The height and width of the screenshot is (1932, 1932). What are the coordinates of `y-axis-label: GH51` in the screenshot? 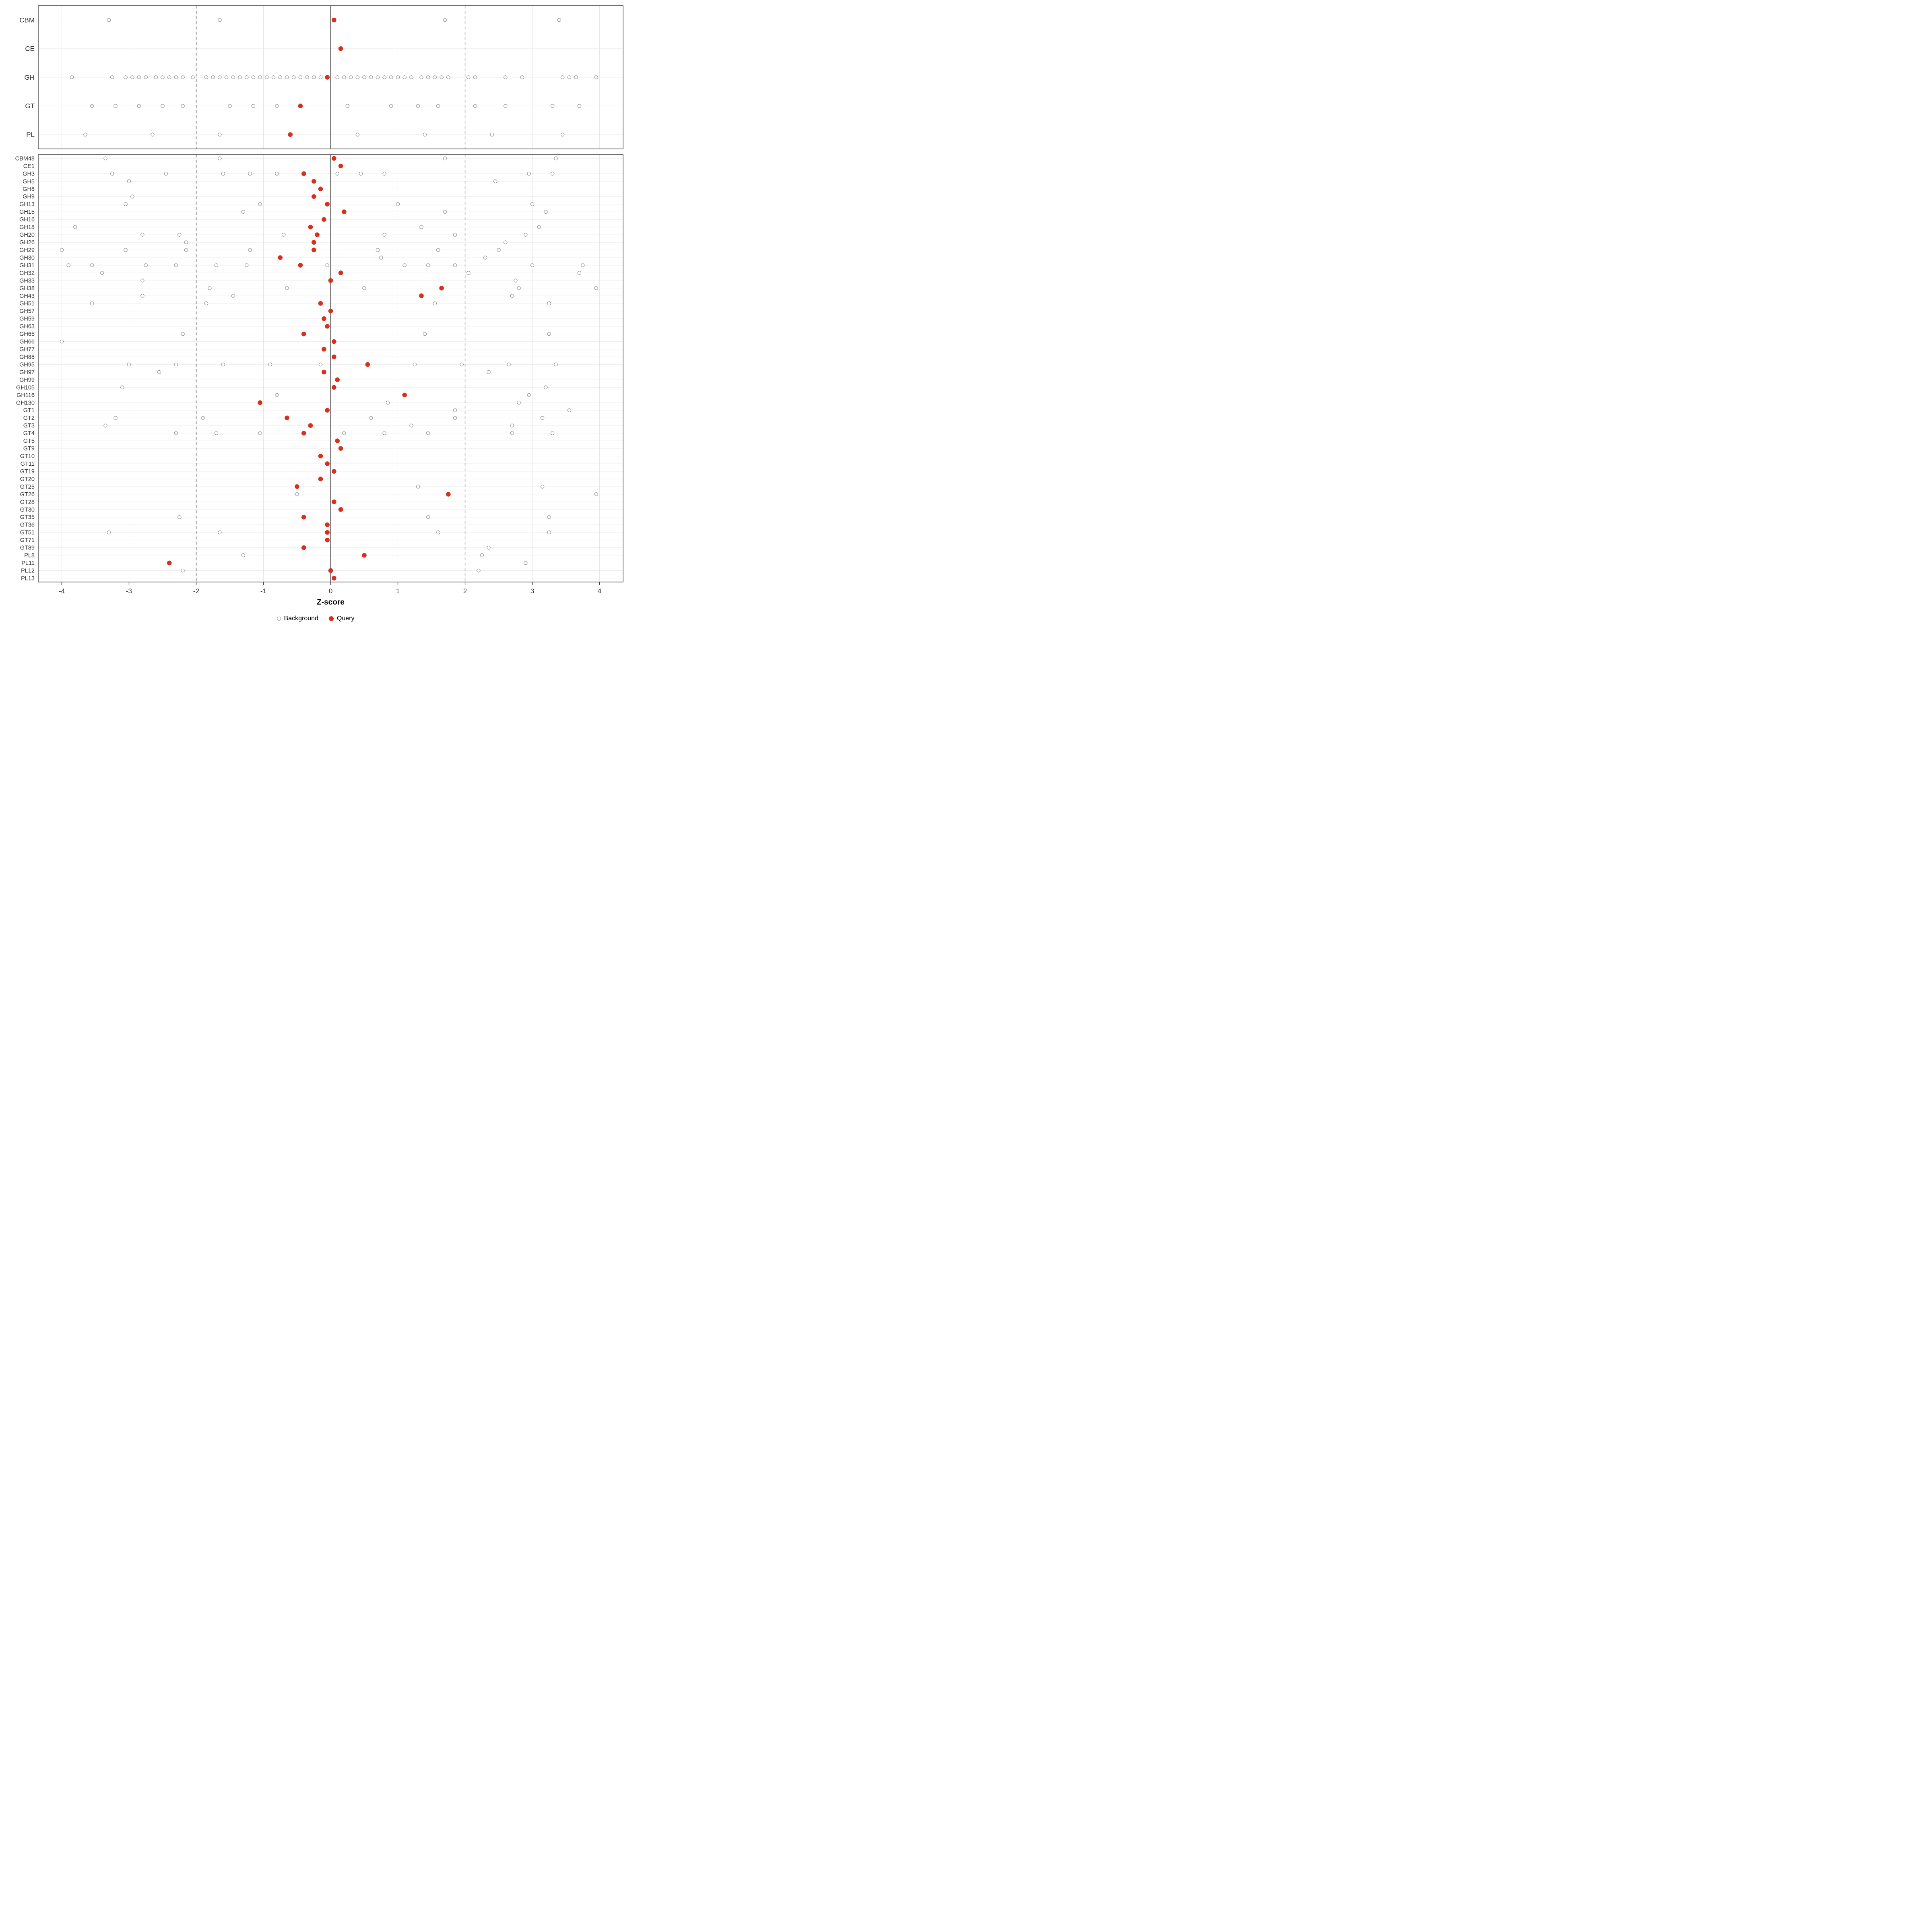 It's located at (27, 304).